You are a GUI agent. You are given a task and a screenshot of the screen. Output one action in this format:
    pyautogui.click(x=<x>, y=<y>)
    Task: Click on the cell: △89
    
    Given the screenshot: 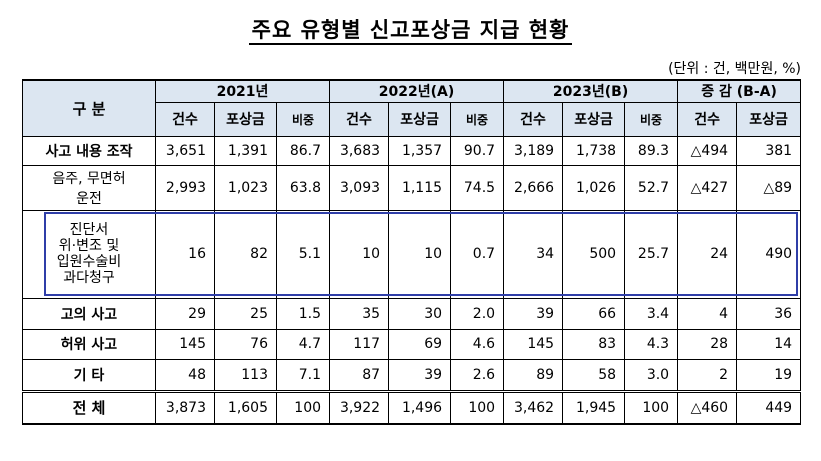 What is the action you would take?
    pyautogui.click(x=769, y=187)
    